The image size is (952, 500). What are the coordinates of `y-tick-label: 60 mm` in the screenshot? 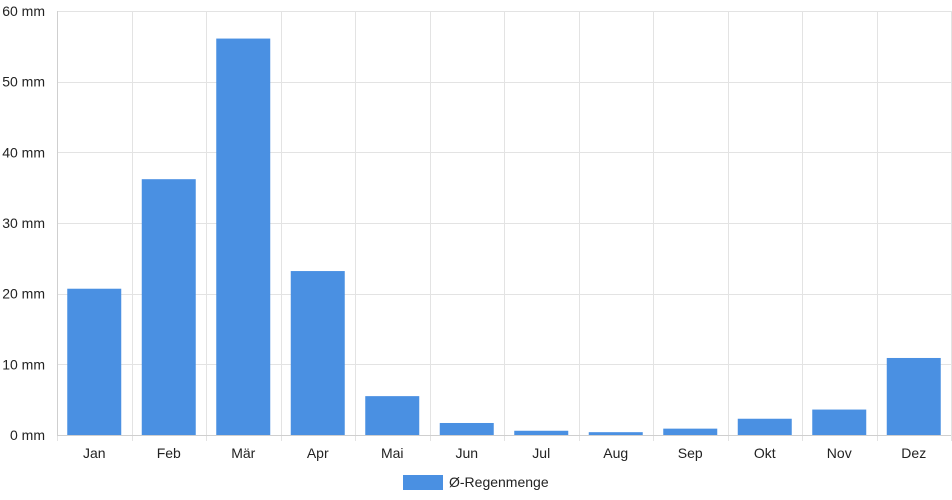 It's located at (23, 11).